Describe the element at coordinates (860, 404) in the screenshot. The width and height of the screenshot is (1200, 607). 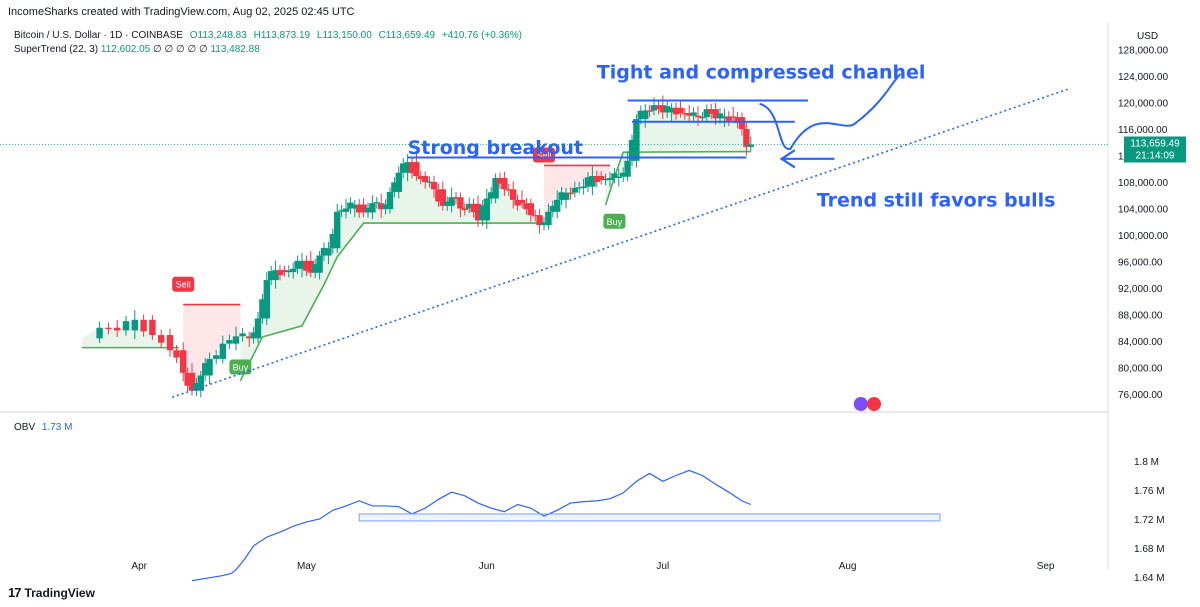
I see `event-icon` at that location.